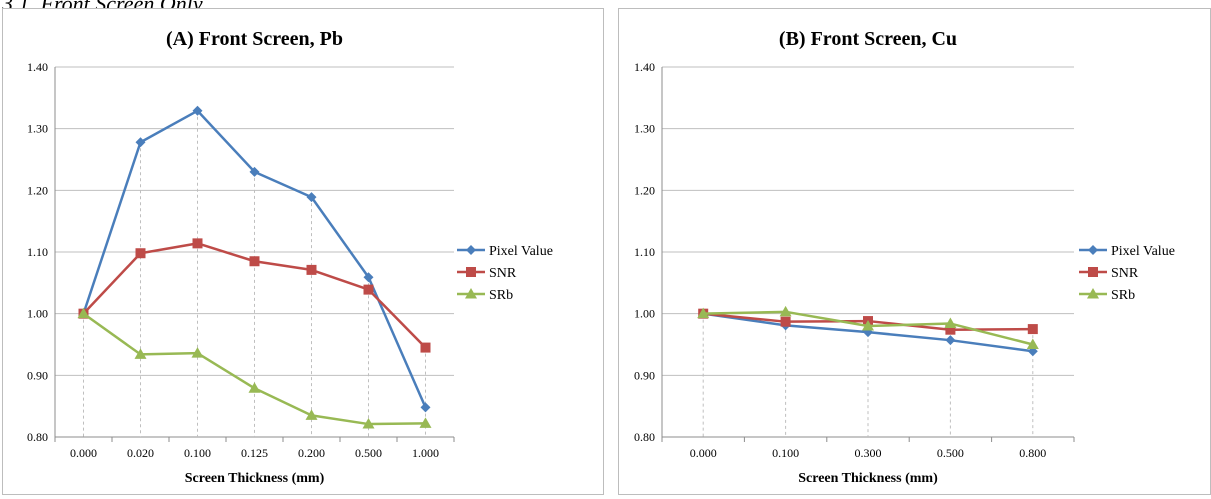 This screenshot has height=499, width=1211. Describe the element at coordinates (311, 453) in the screenshot. I see `x-tick-label: 0.200` at that location.